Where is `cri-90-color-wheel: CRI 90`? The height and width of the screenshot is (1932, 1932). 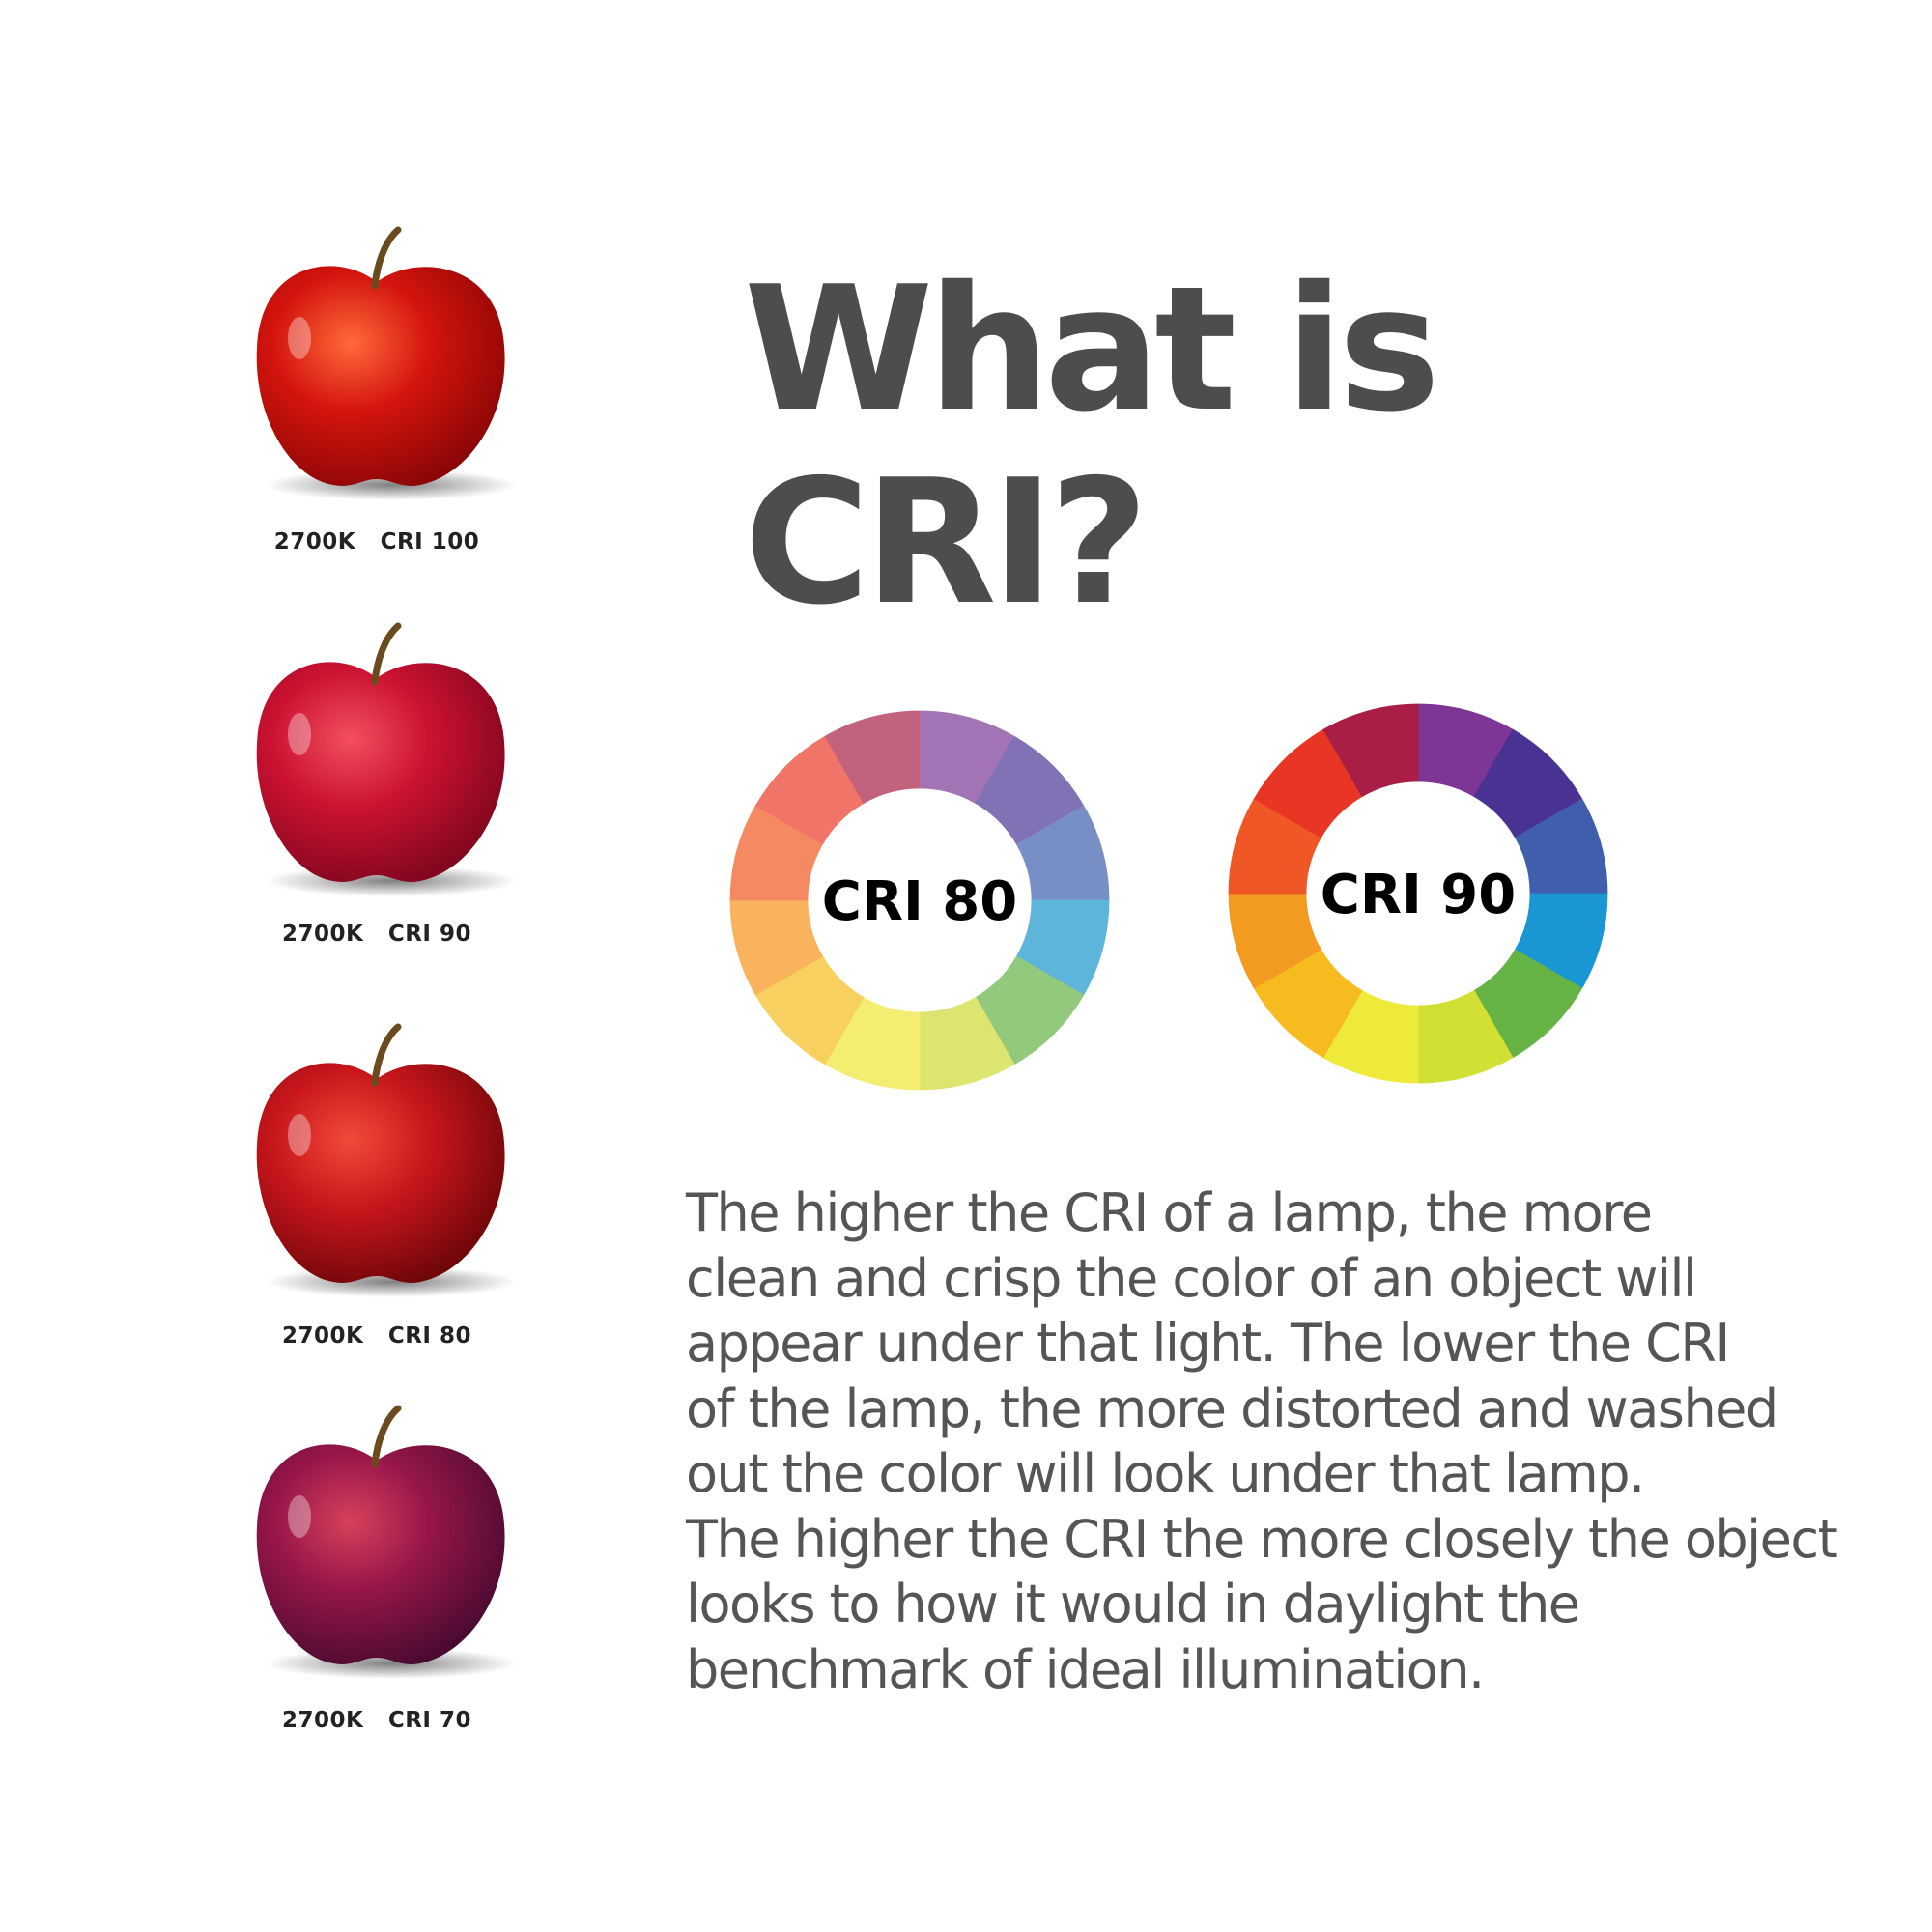 cri-90-color-wheel: CRI 90 is located at coordinates (1418, 893).